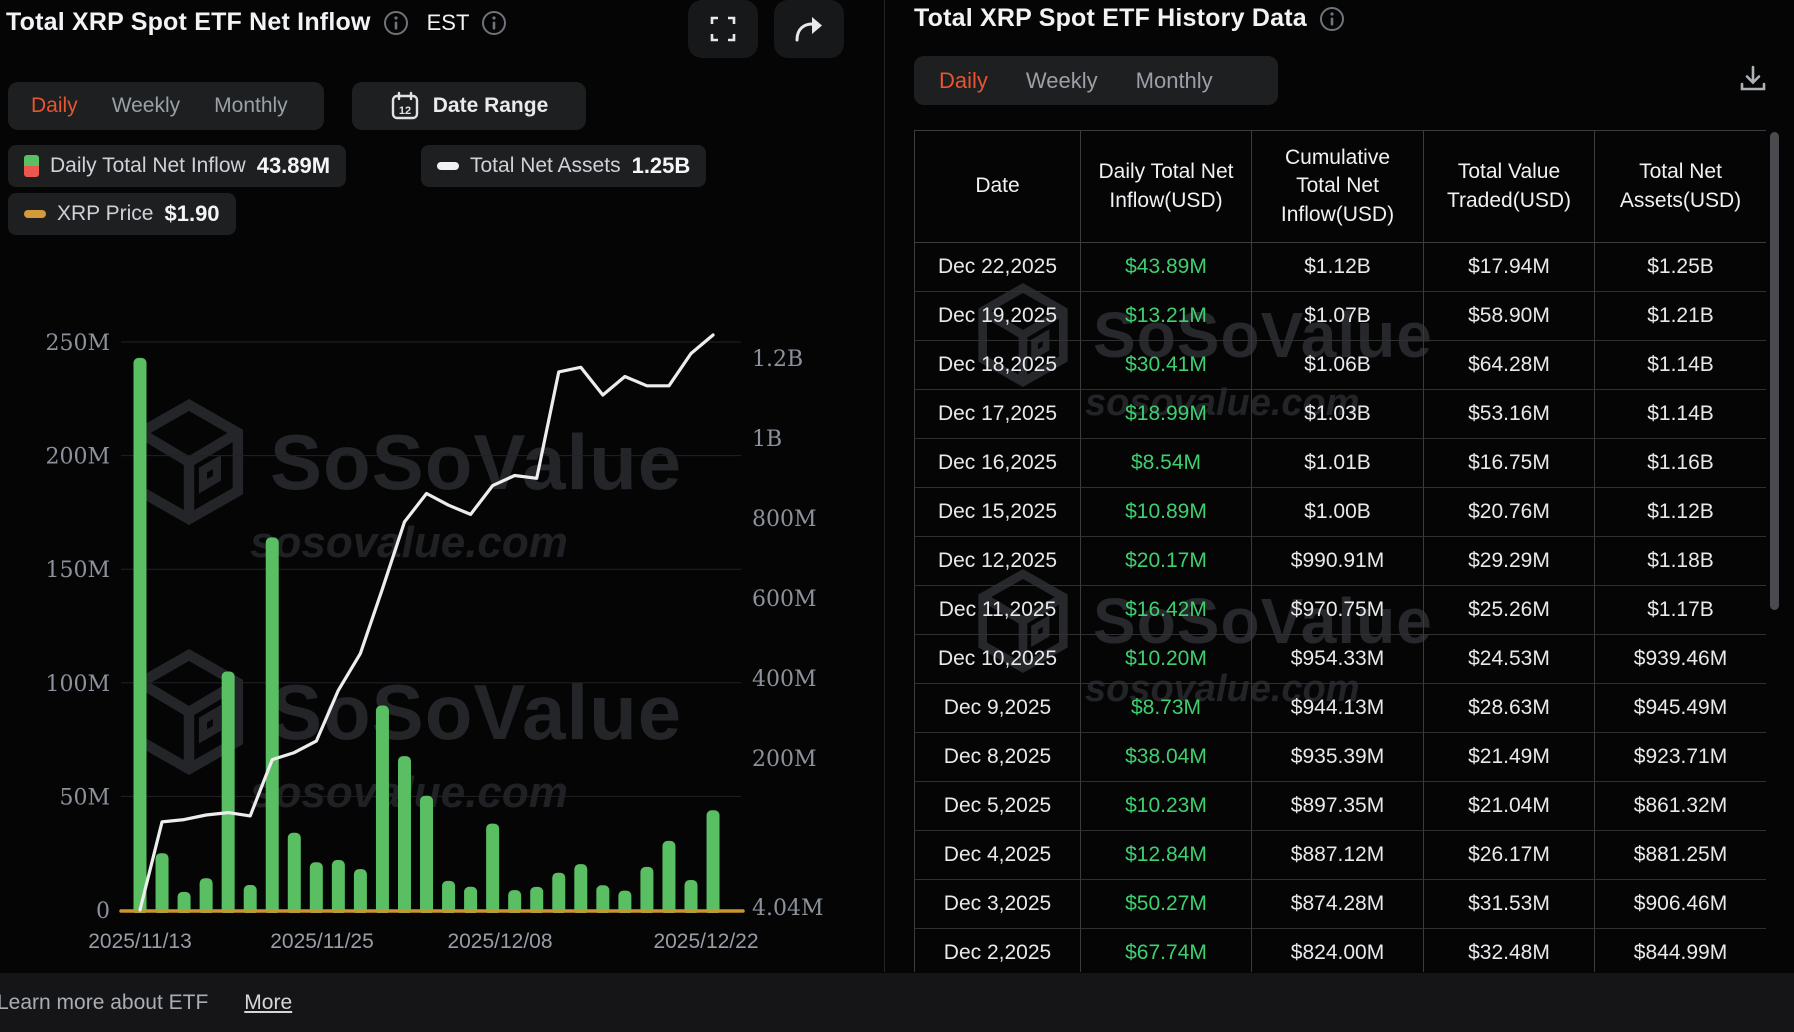 The height and width of the screenshot is (1032, 1794). Describe the element at coordinates (1166, 659) in the screenshot. I see `table-cell: $10.20M` at that location.